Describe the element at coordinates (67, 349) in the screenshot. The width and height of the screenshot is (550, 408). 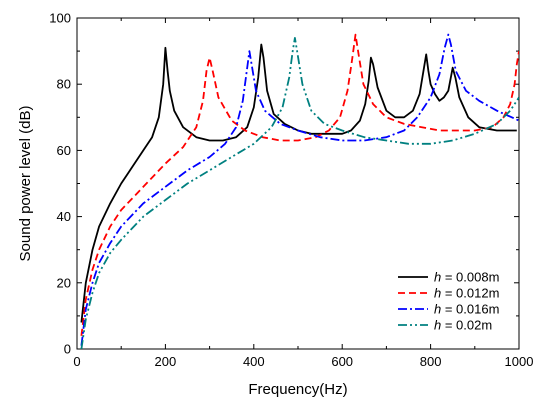
I see `y-tick-label: 0` at that location.